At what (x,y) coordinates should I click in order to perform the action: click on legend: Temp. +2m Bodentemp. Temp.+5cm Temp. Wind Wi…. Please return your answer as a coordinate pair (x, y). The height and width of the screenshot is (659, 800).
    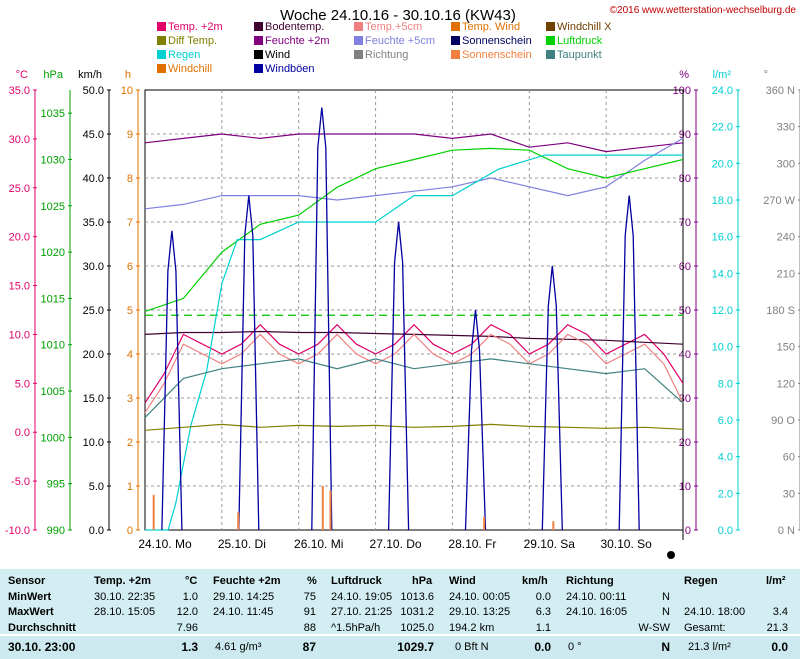
    Looking at the image, I should click on (384, 48).